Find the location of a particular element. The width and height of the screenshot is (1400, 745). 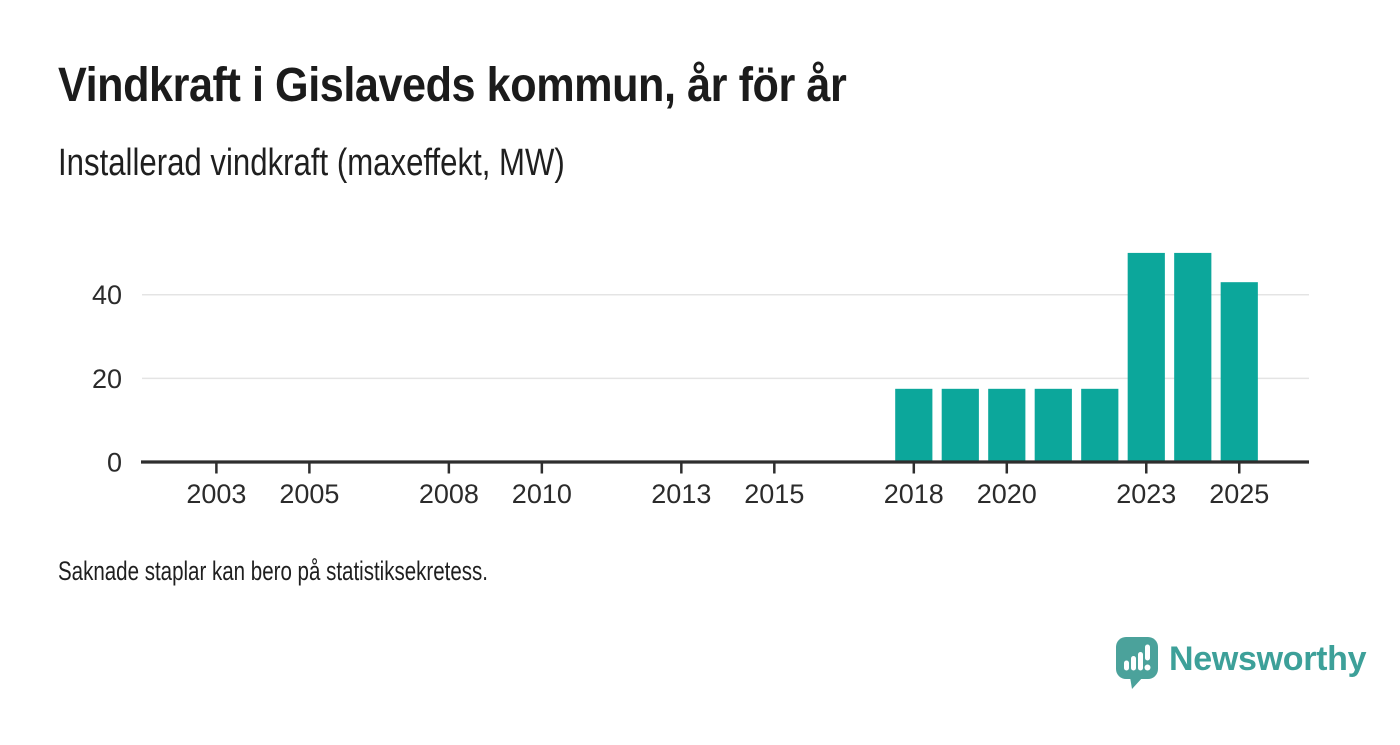

x-tick-label-2025: 2025 is located at coordinates (1239, 494).